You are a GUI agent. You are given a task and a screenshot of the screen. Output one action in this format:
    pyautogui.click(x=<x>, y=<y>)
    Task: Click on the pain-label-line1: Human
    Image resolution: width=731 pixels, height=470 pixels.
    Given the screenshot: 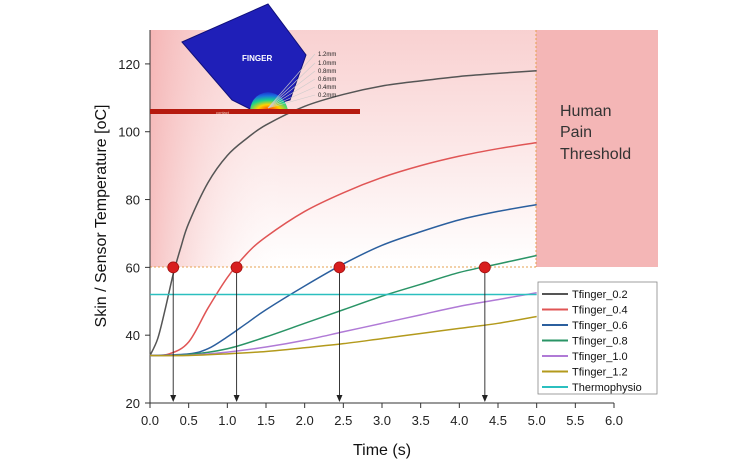 What is the action you would take?
    pyautogui.click(x=586, y=111)
    